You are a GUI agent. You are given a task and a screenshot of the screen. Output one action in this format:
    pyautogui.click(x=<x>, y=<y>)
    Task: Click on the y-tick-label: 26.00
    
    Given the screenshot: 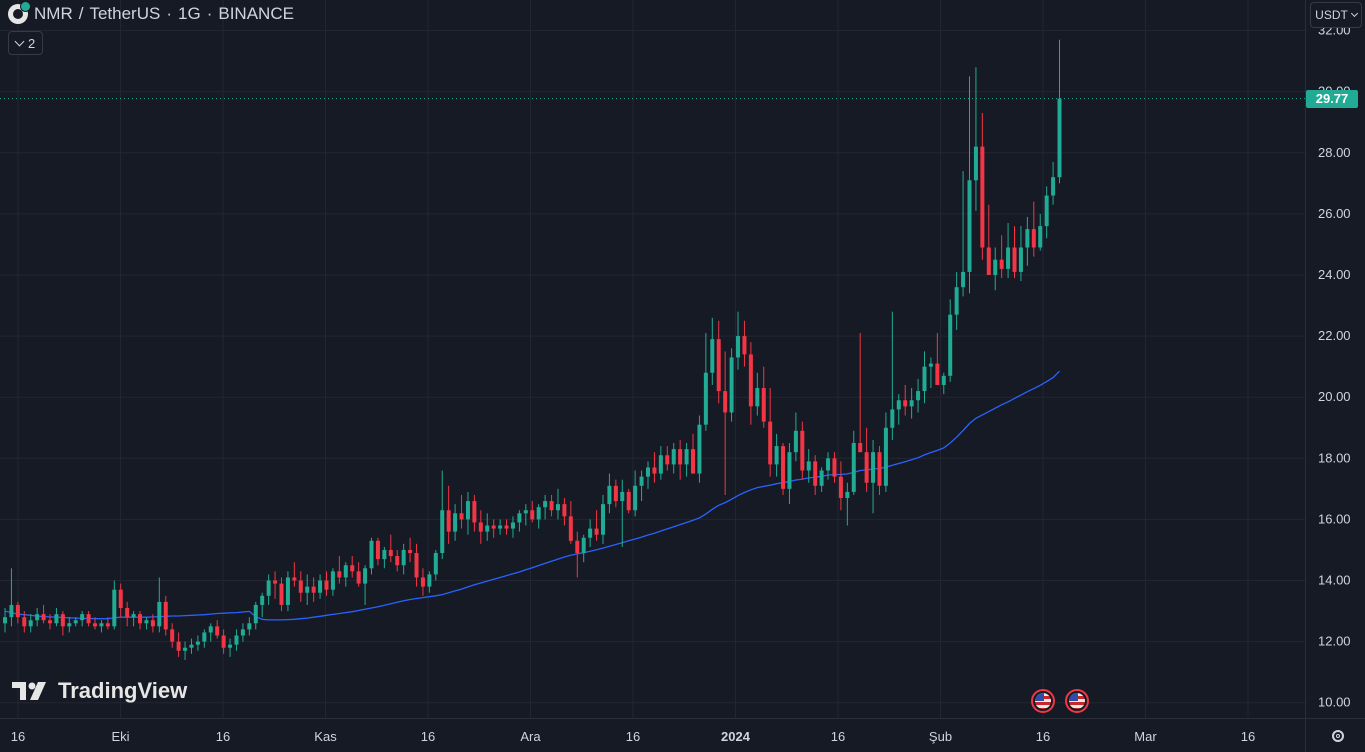 What is the action you would take?
    pyautogui.click(x=1334, y=213)
    